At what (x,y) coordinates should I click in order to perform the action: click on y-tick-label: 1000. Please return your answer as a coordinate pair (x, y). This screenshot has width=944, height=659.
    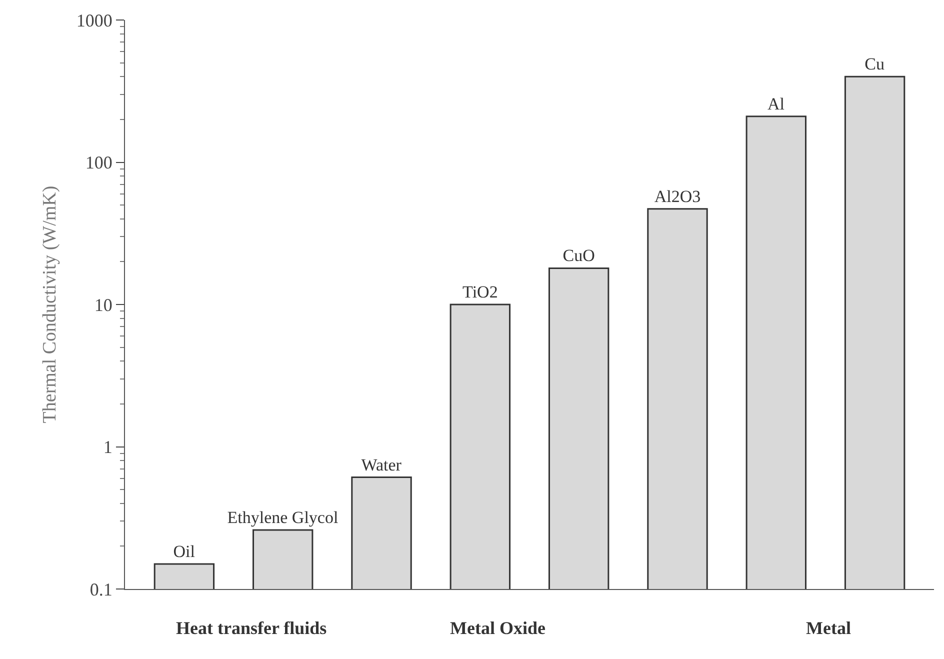
    Looking at the image, I should click on (94, 20).